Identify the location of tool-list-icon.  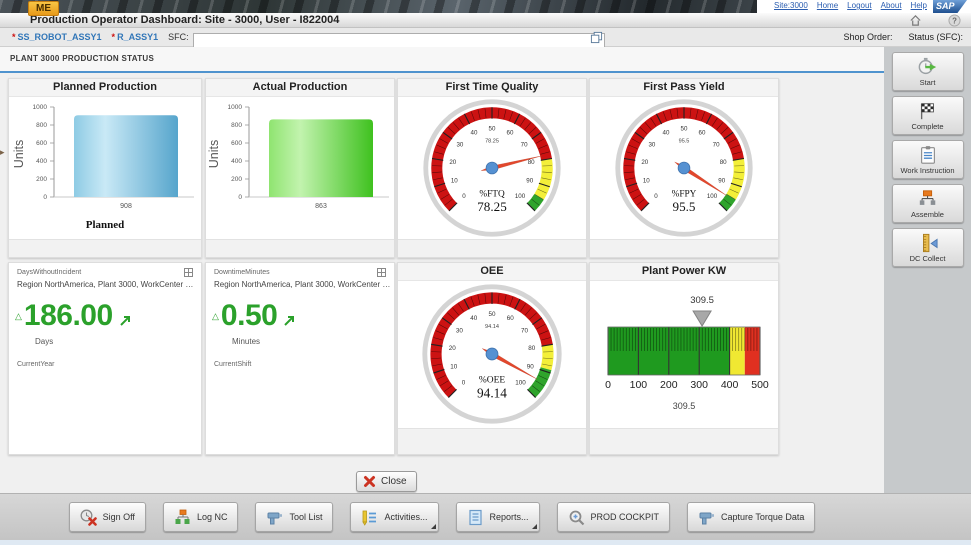
(275, 518).